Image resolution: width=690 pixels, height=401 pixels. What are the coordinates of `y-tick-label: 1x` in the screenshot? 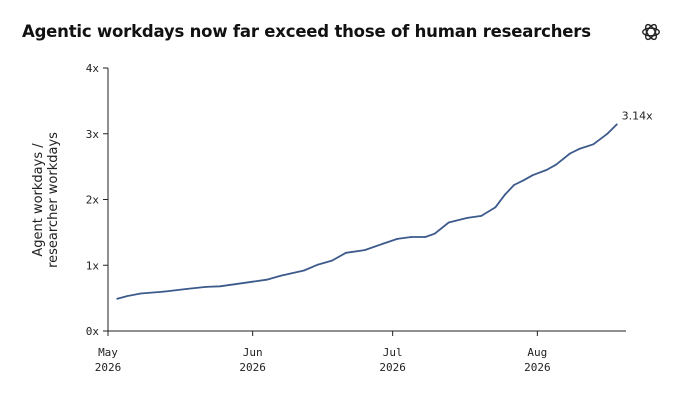 It's located at (93, 265).